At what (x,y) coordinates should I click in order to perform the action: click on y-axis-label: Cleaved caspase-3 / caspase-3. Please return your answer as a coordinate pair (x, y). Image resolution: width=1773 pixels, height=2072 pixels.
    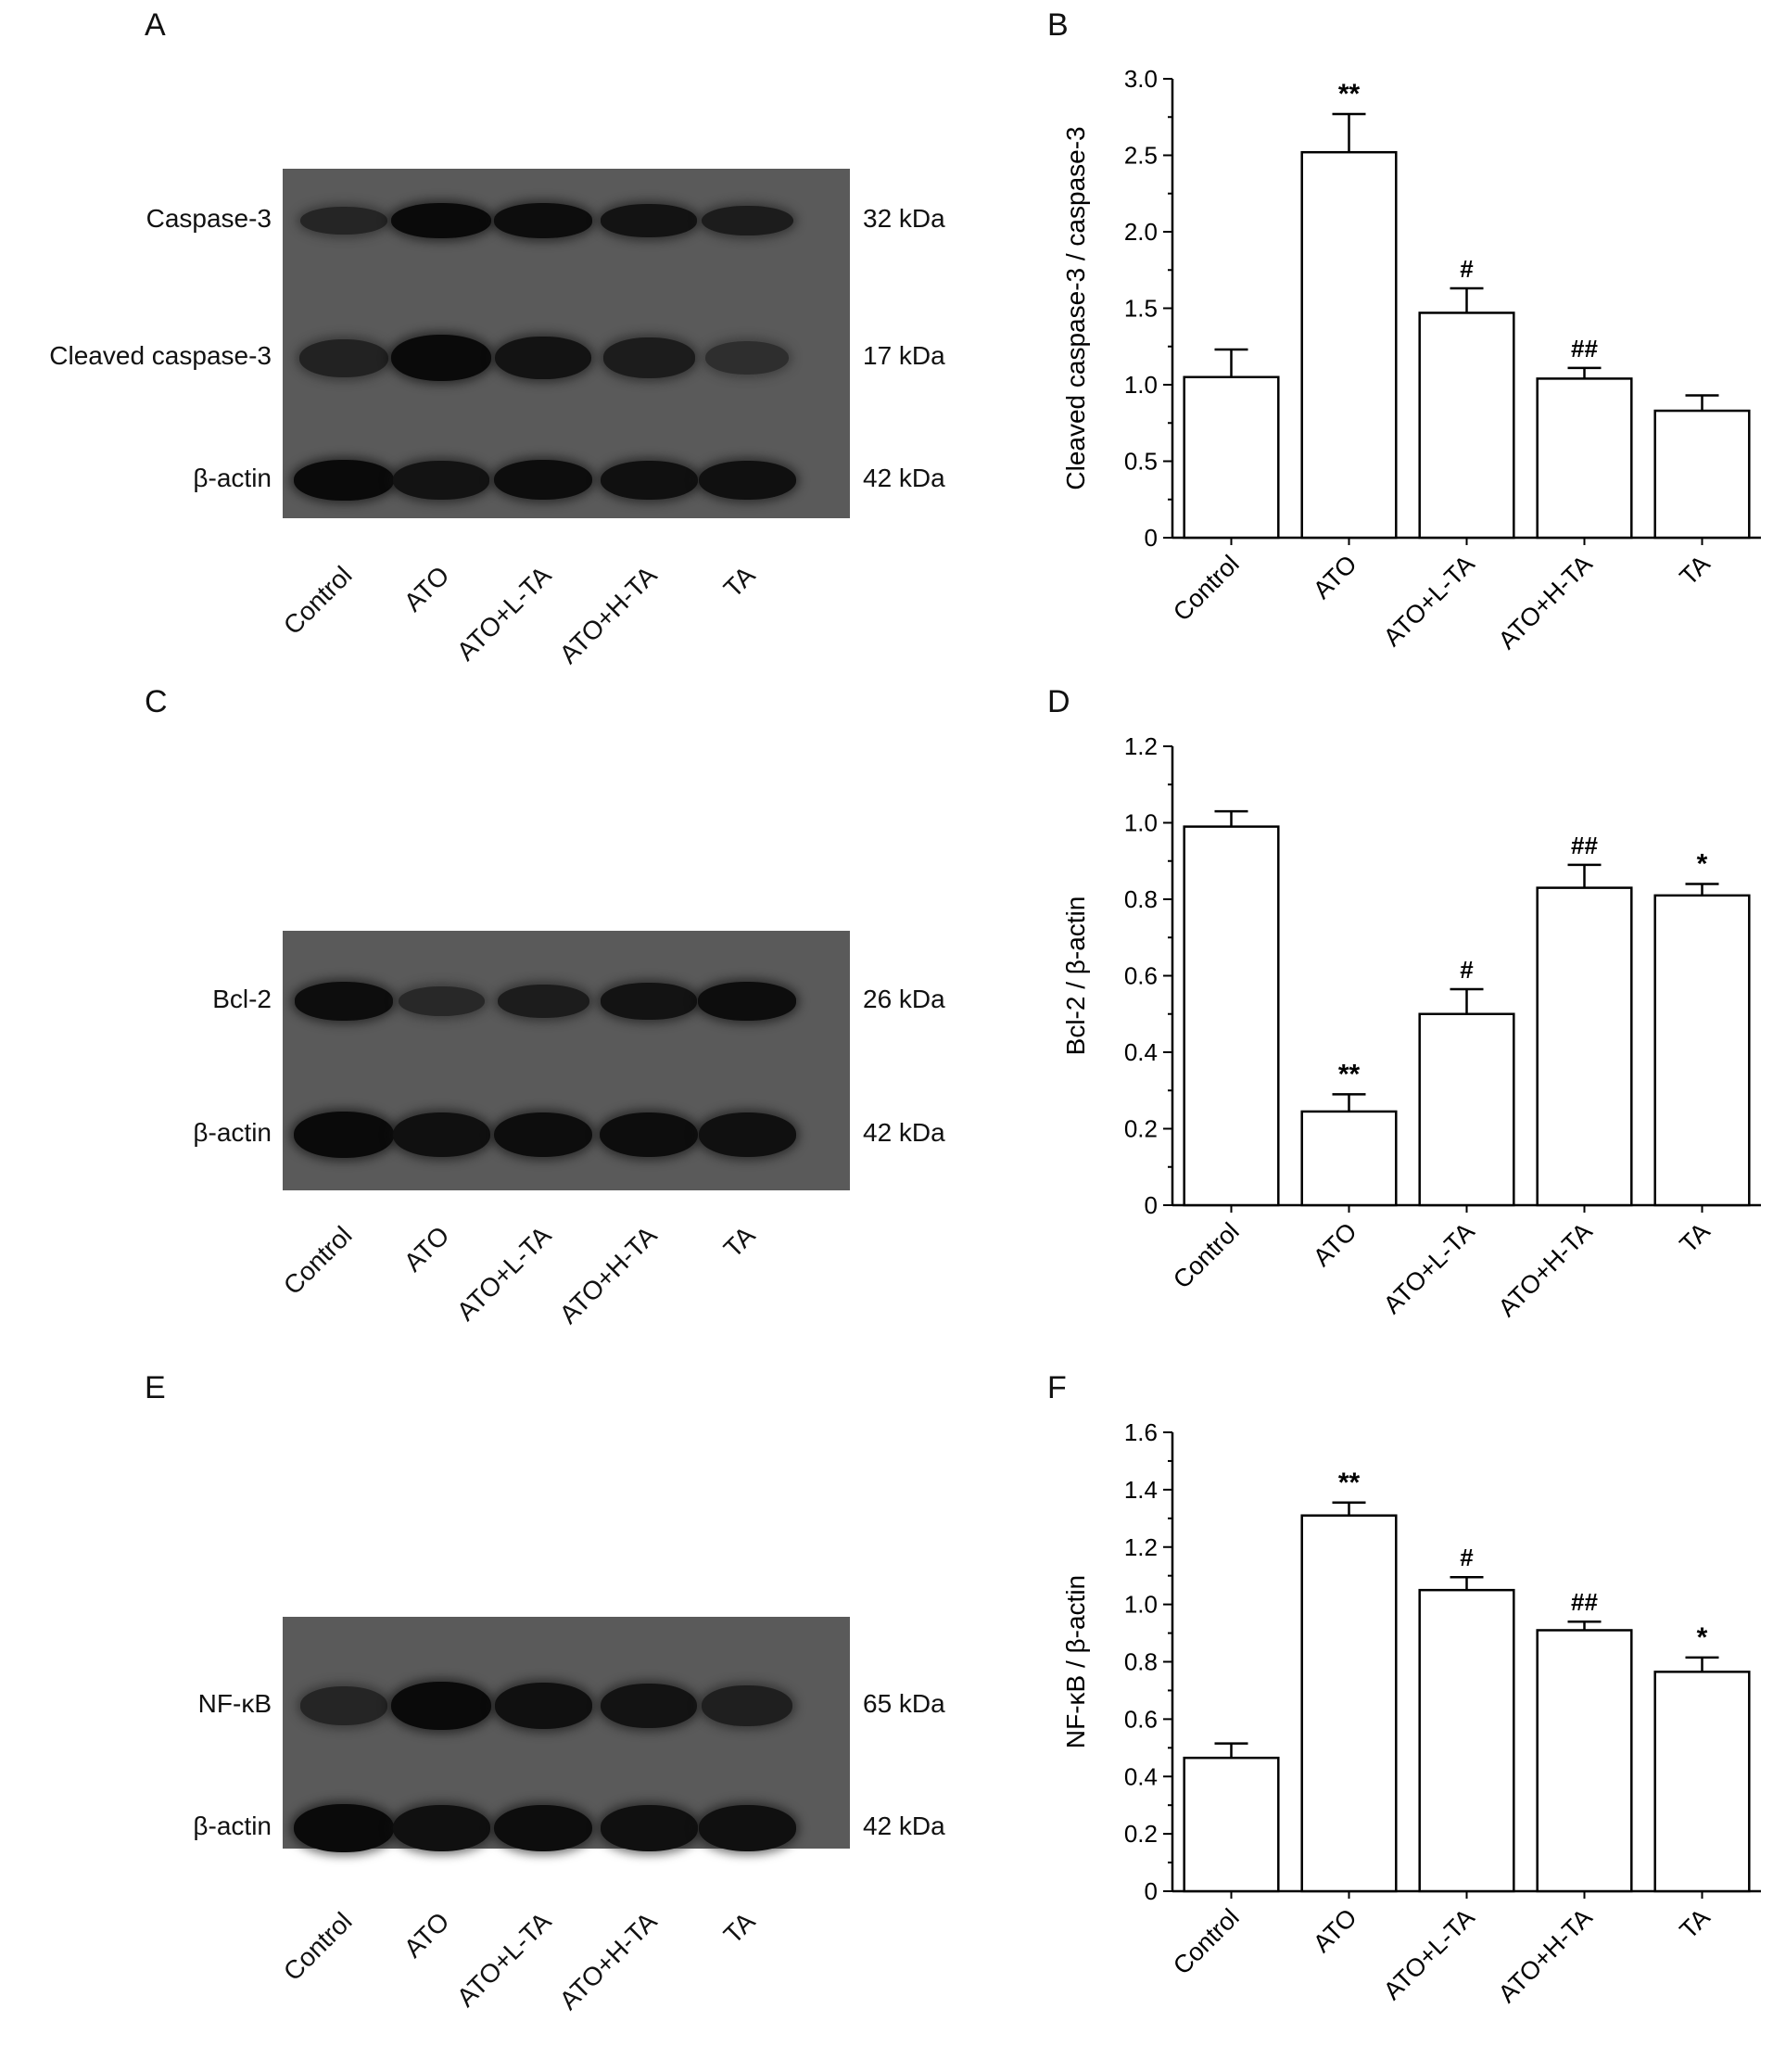
    Looking at the image, I should click on (1075, 308).